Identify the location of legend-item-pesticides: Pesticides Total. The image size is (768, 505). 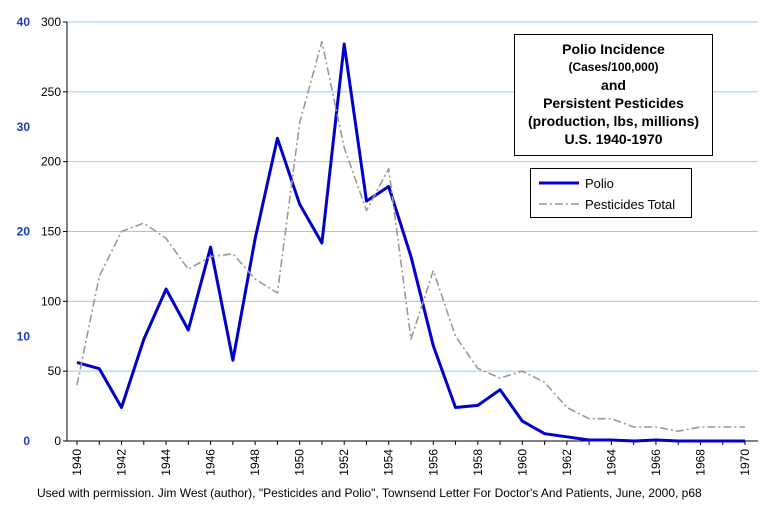
(607, 204).